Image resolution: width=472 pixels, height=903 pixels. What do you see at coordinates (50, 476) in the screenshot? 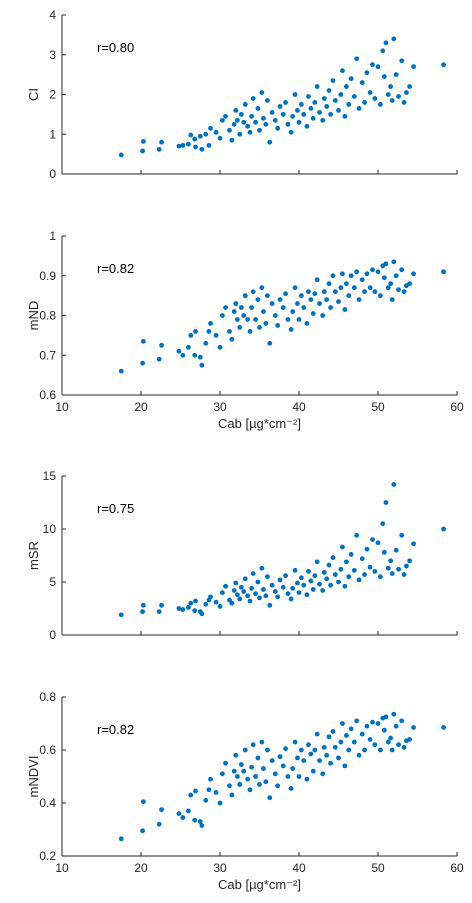
I see `msr-y-tick-label: 15` at bounding box center [50, 476].